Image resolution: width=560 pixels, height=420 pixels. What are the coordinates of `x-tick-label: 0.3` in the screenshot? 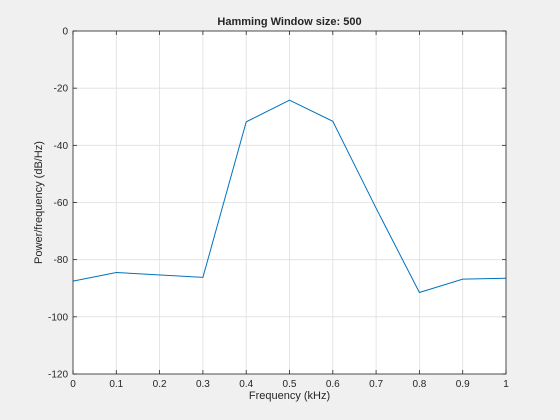 It's located at (203, 384).